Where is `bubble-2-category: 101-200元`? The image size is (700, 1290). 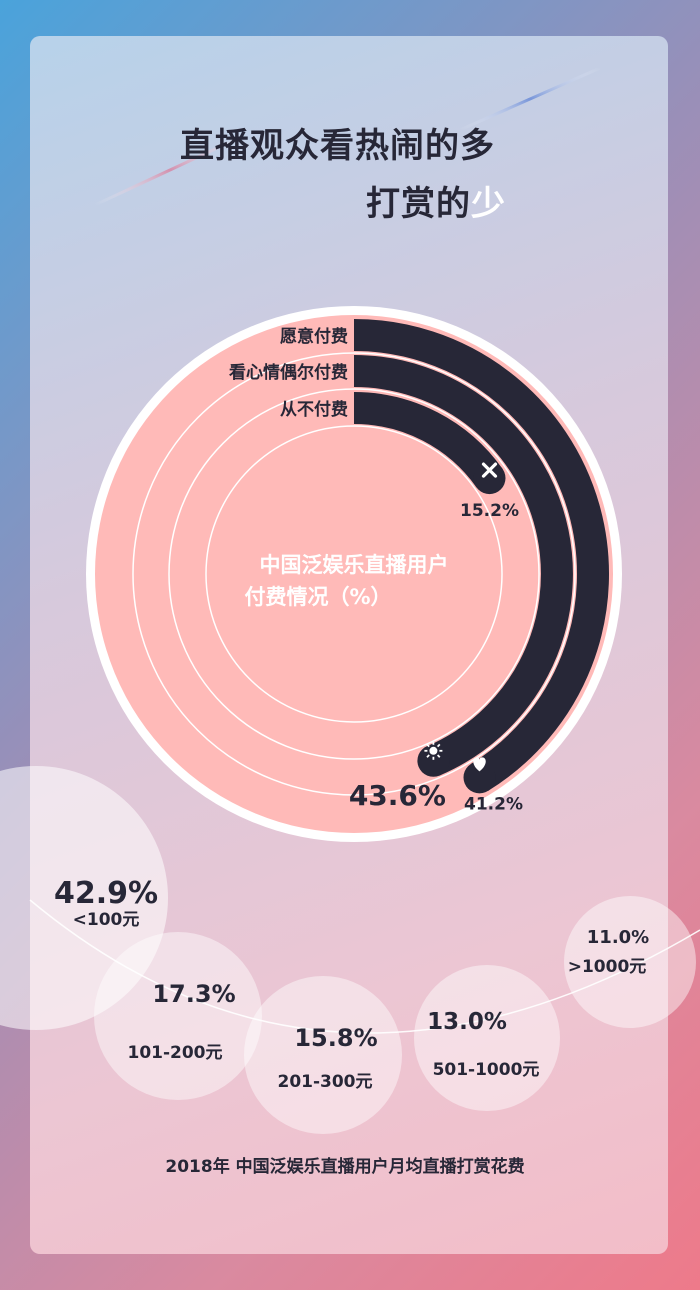
bubble-2-category: 101-200元 is located at coordinates (174, 1053).